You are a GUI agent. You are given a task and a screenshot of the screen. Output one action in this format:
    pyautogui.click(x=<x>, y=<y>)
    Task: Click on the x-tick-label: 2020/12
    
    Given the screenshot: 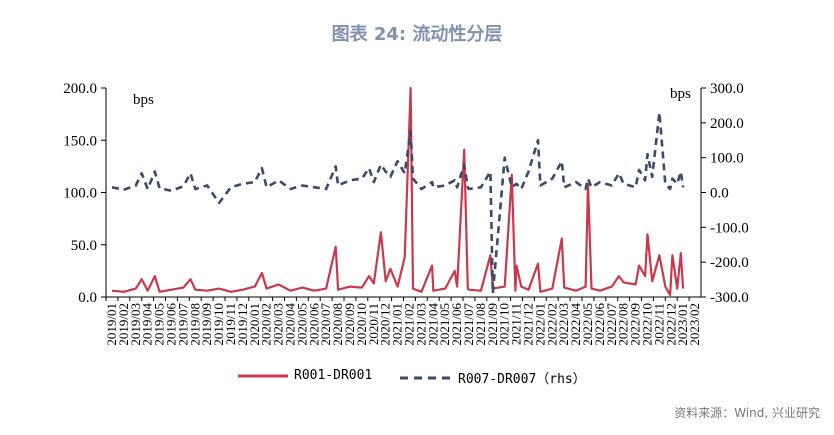 What is the action you would take?
    pyautogui.click(x=385, y=324)
    